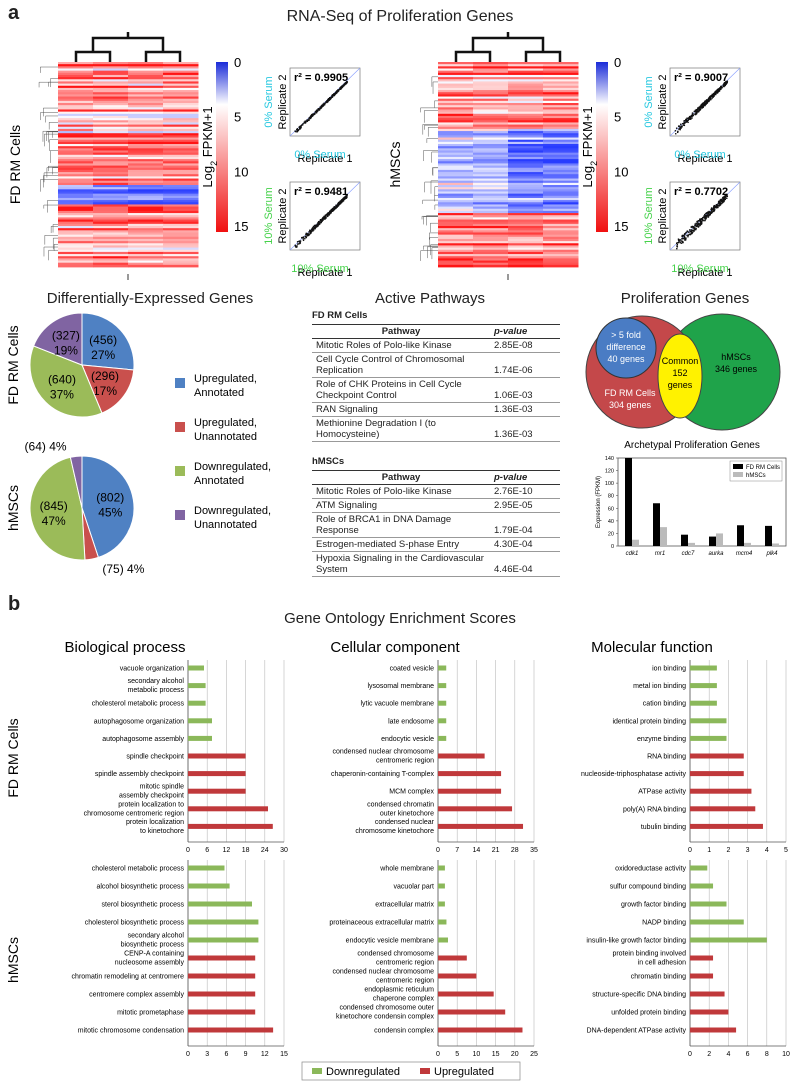 The image size is (800, 1082). I want to click on colorbar-tick: 0, so click(617, 62).